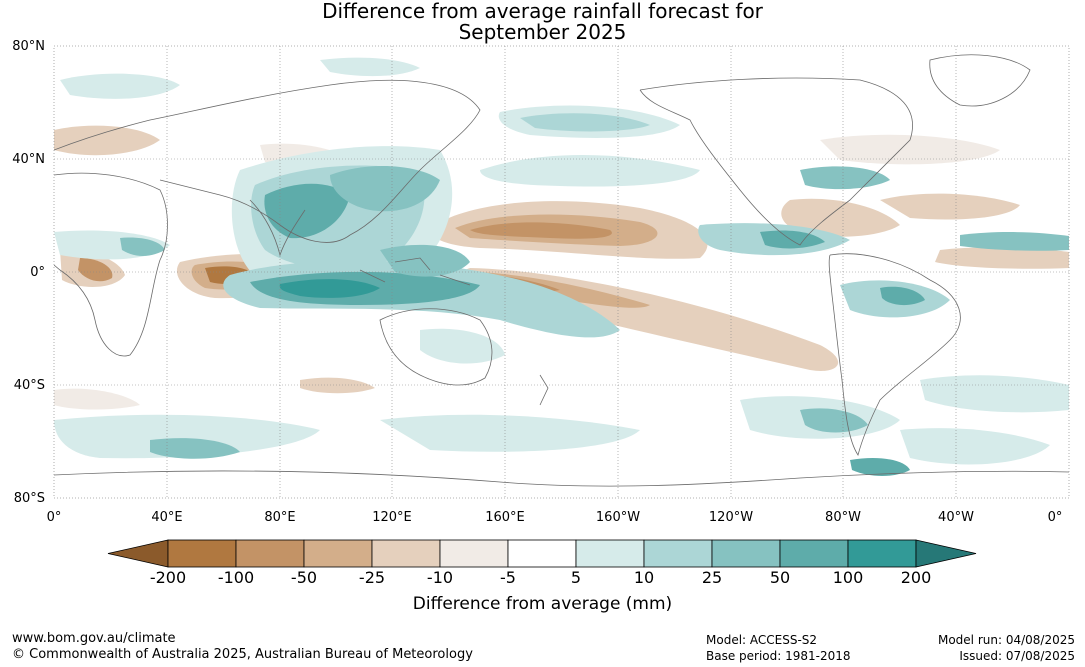 The width and height of the screenshot is (1085, 667). I want to click on colorbar-title: Difference from average (mm), so click(542, 604).